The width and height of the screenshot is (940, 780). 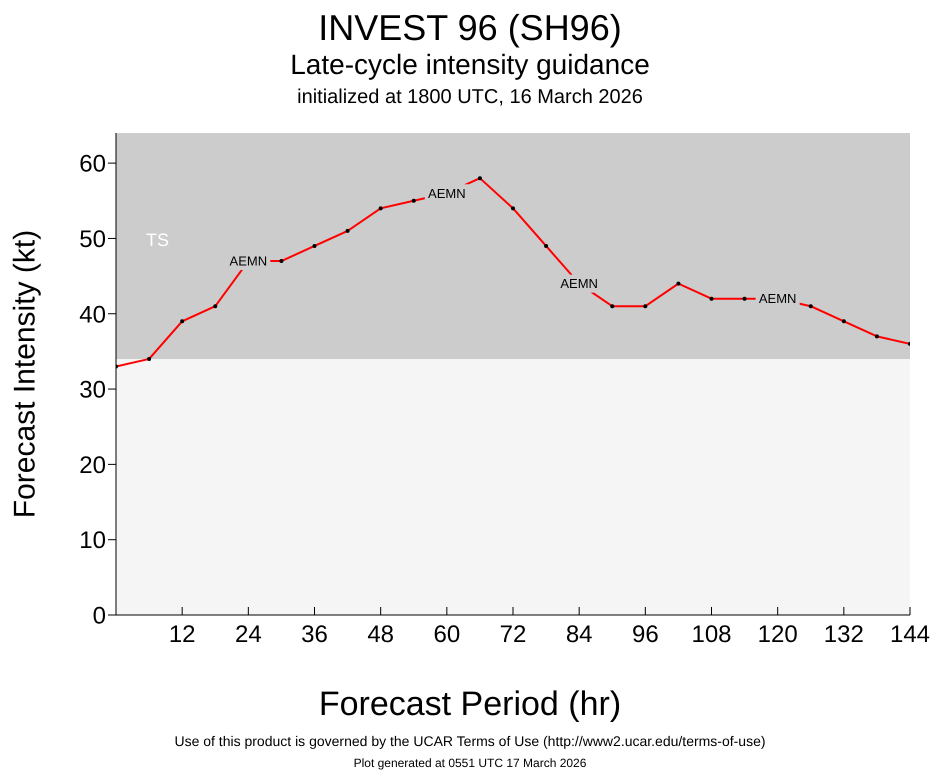 What do you see at coordinates (99, 616) in the screenshot?
I see `y-tick-label: 0` at bounding box center [99, 616].